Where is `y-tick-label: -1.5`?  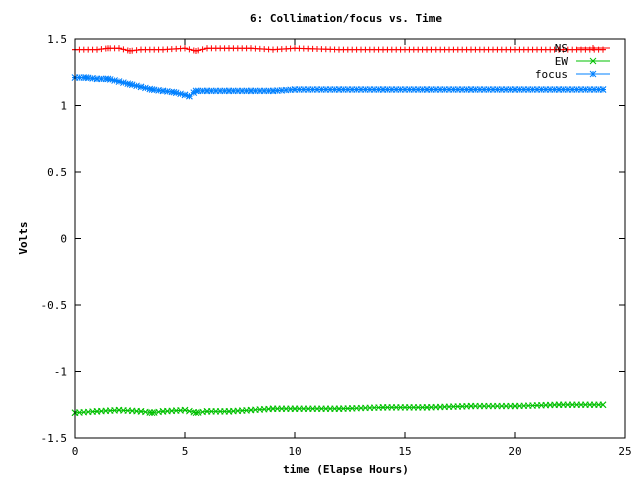 y-tick-label: -1.5 is located at coordinates (54, 438).